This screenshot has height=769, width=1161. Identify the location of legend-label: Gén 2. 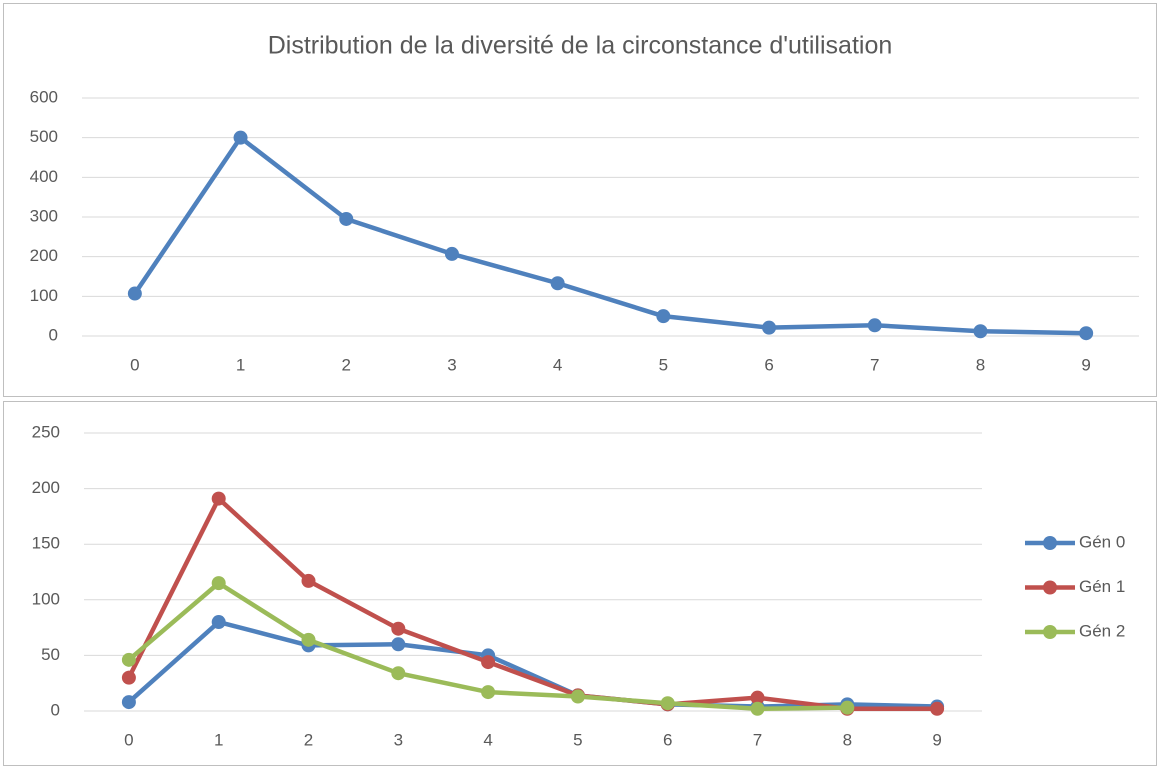
(1102, 630).